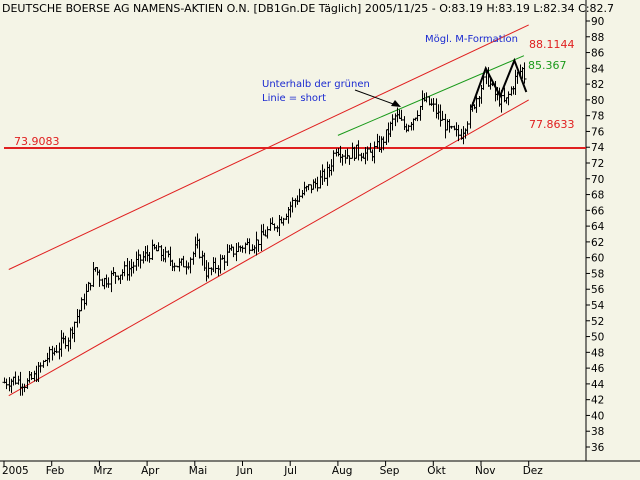  I want to click on y-tick-label: 36, so click(598, 448).